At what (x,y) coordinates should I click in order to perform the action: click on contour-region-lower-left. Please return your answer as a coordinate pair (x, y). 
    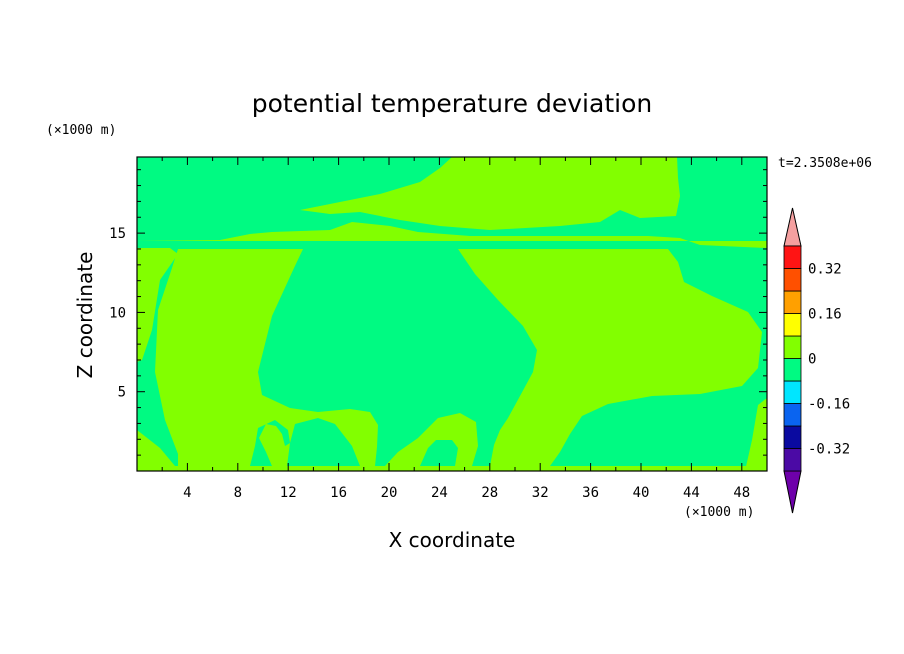
    Looking at the image, I should click on (158, 450).